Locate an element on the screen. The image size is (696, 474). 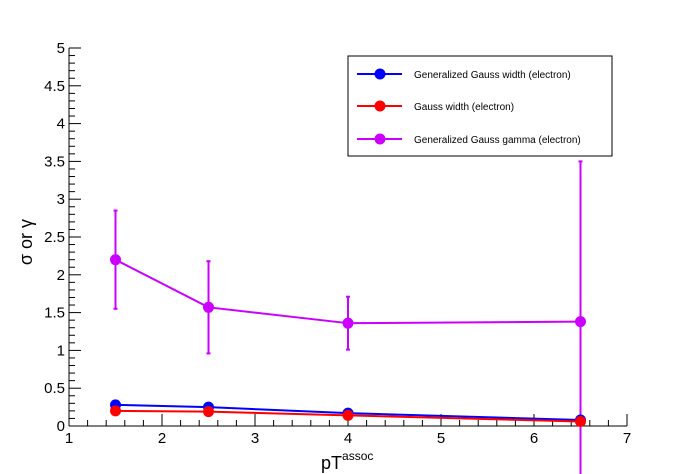
x-tick-label: 4 is located at coordinates (348, 438).